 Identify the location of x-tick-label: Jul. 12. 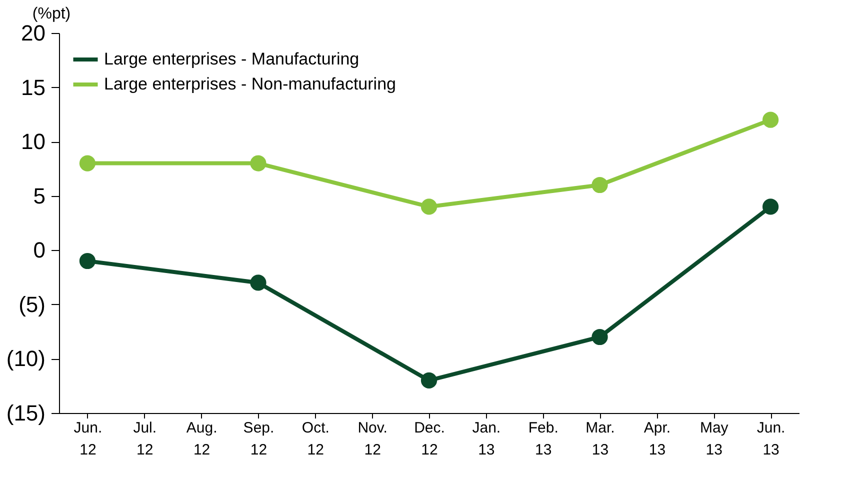
(145, 439).